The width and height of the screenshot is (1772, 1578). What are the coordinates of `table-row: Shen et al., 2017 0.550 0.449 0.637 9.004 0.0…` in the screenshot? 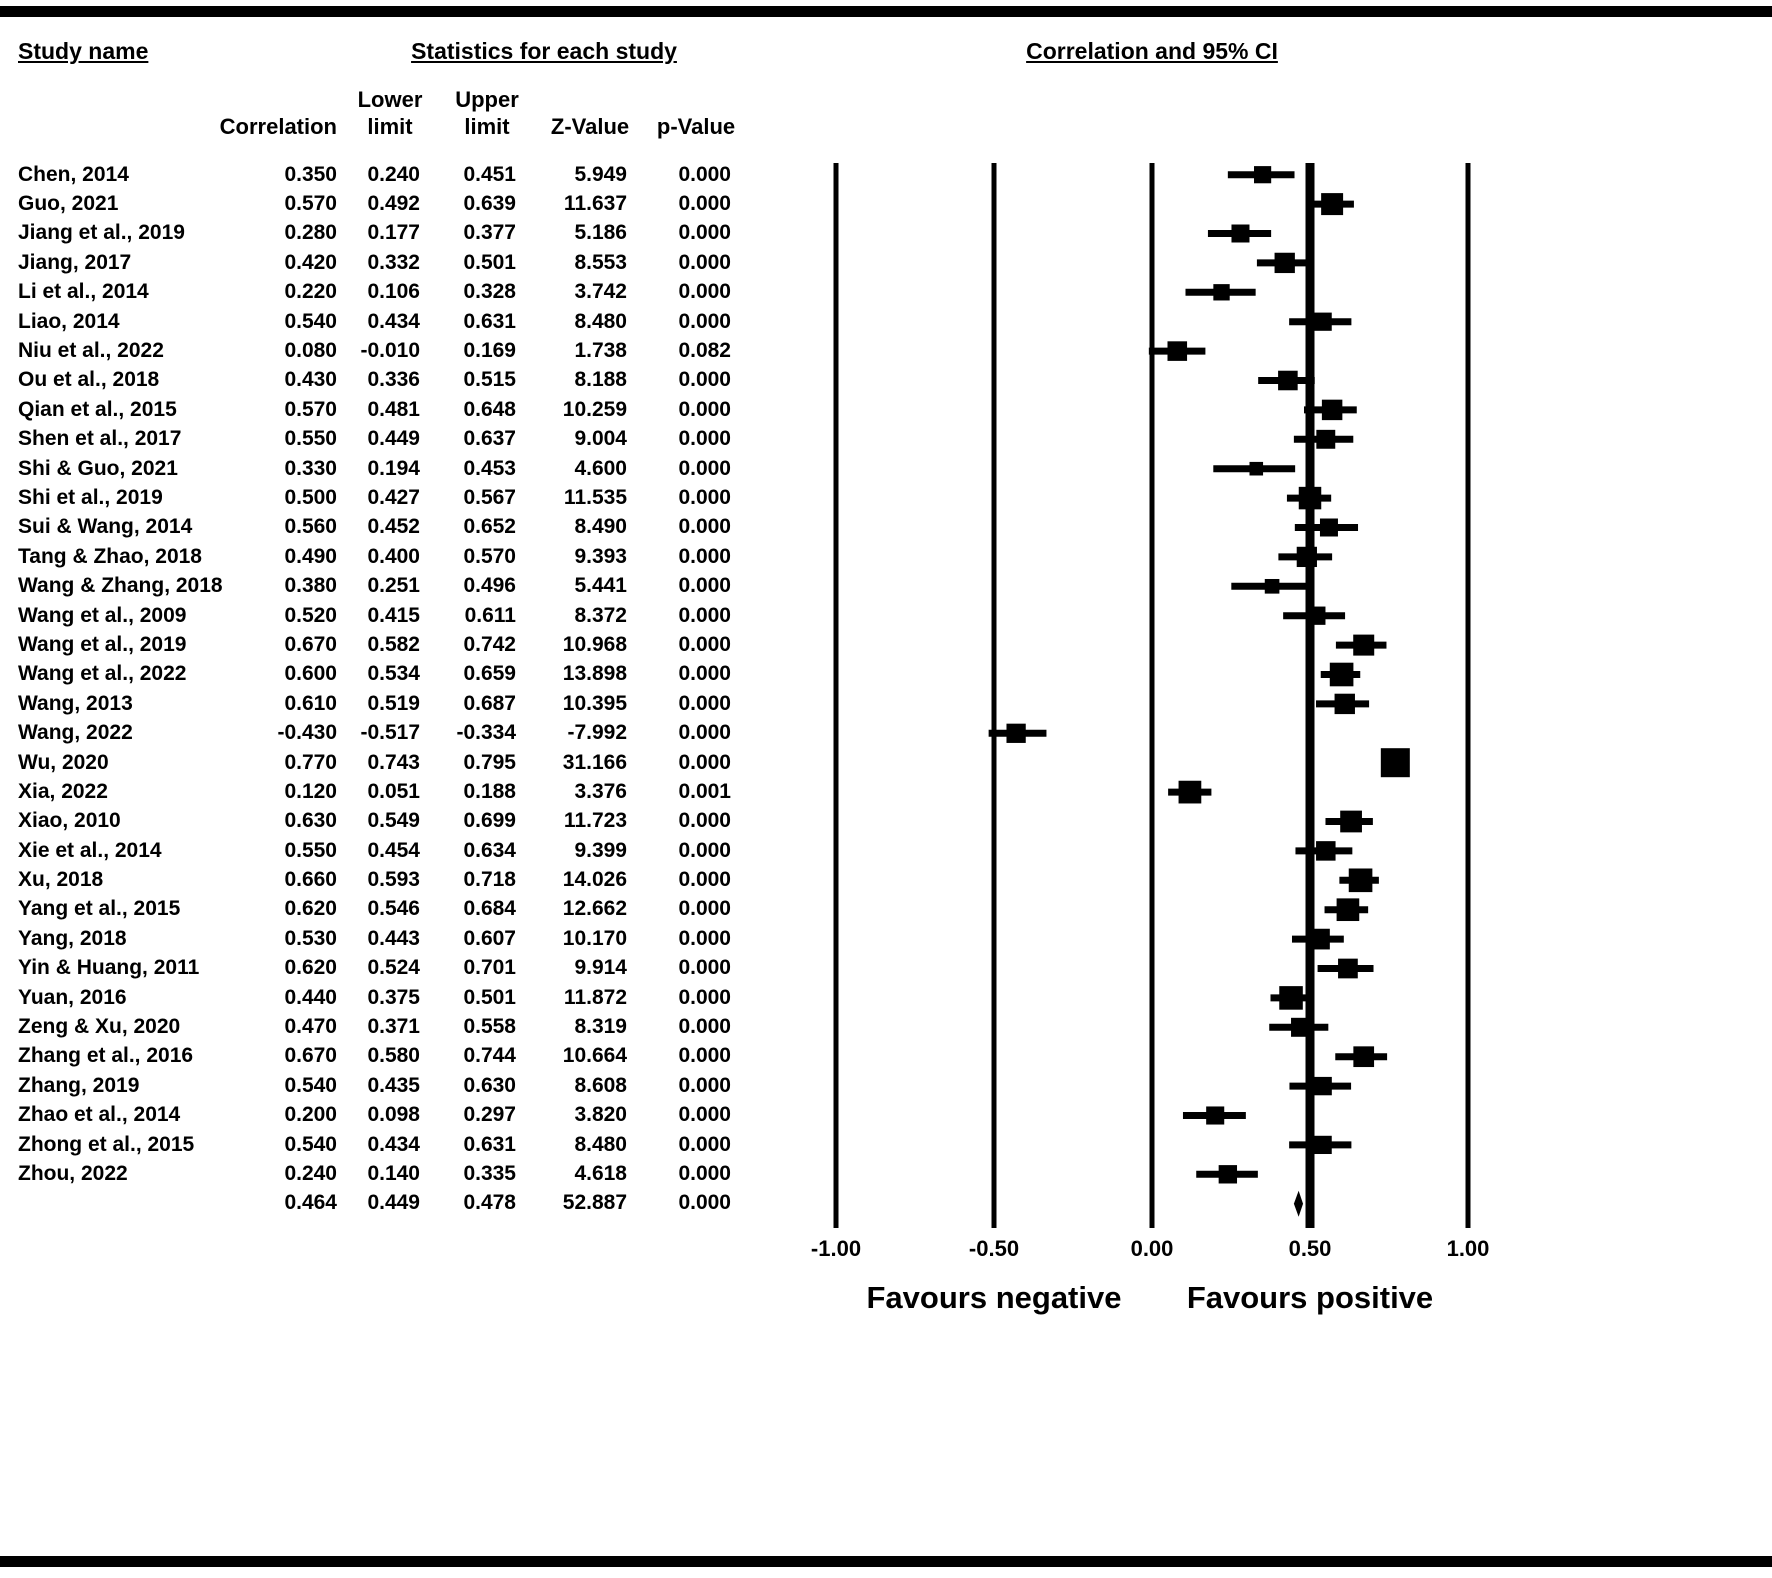 It's located at (374, 439).